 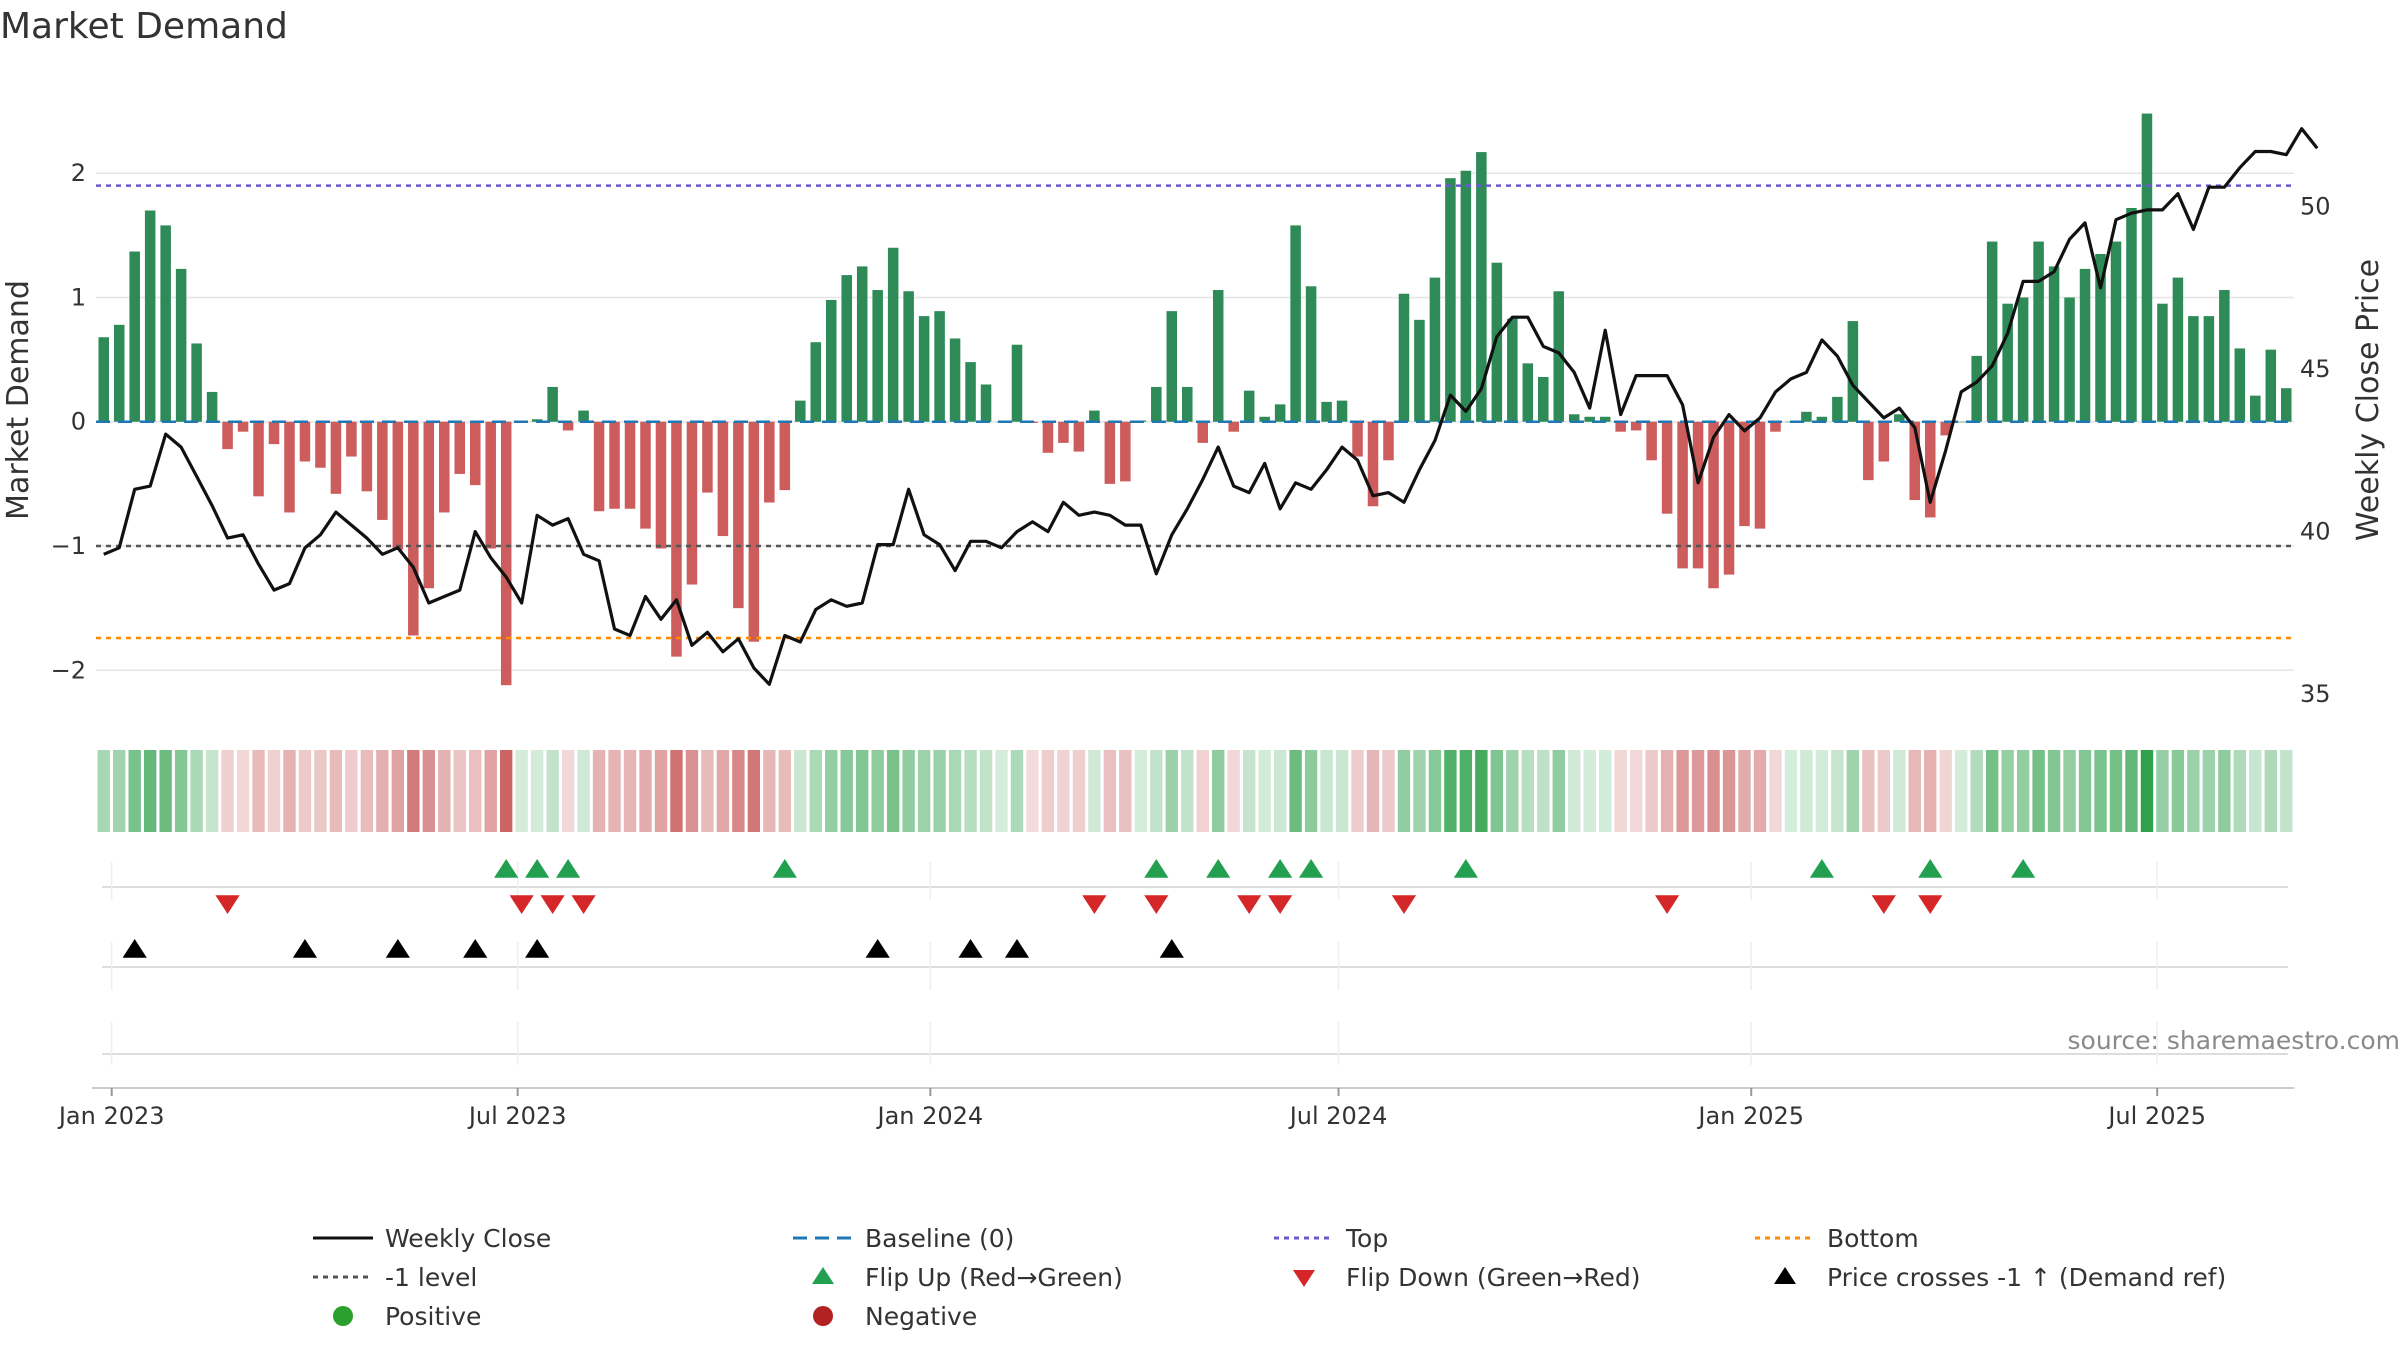 I want to click on legend-swatch, so click(x=823, y=1275).